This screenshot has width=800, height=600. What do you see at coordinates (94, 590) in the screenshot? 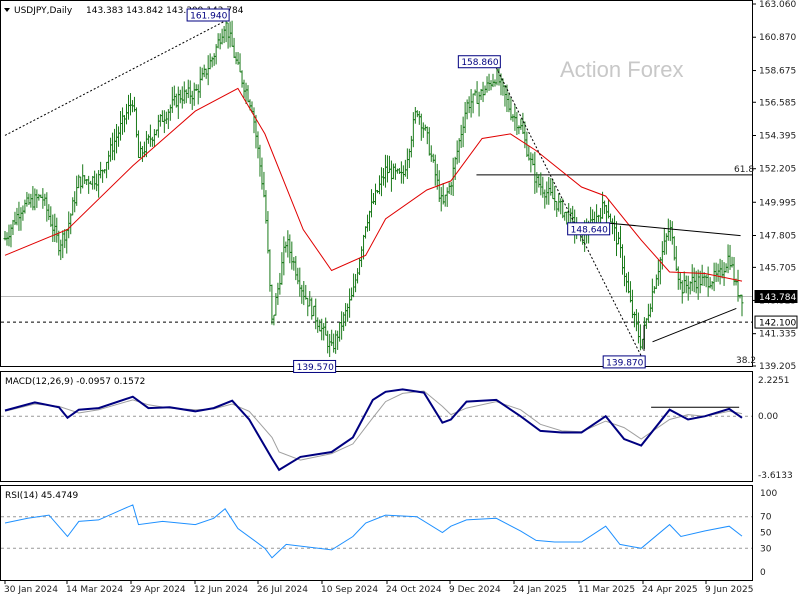
I see `time-axis-label: 14 Mar 2024` at bounding box center [94, 590].